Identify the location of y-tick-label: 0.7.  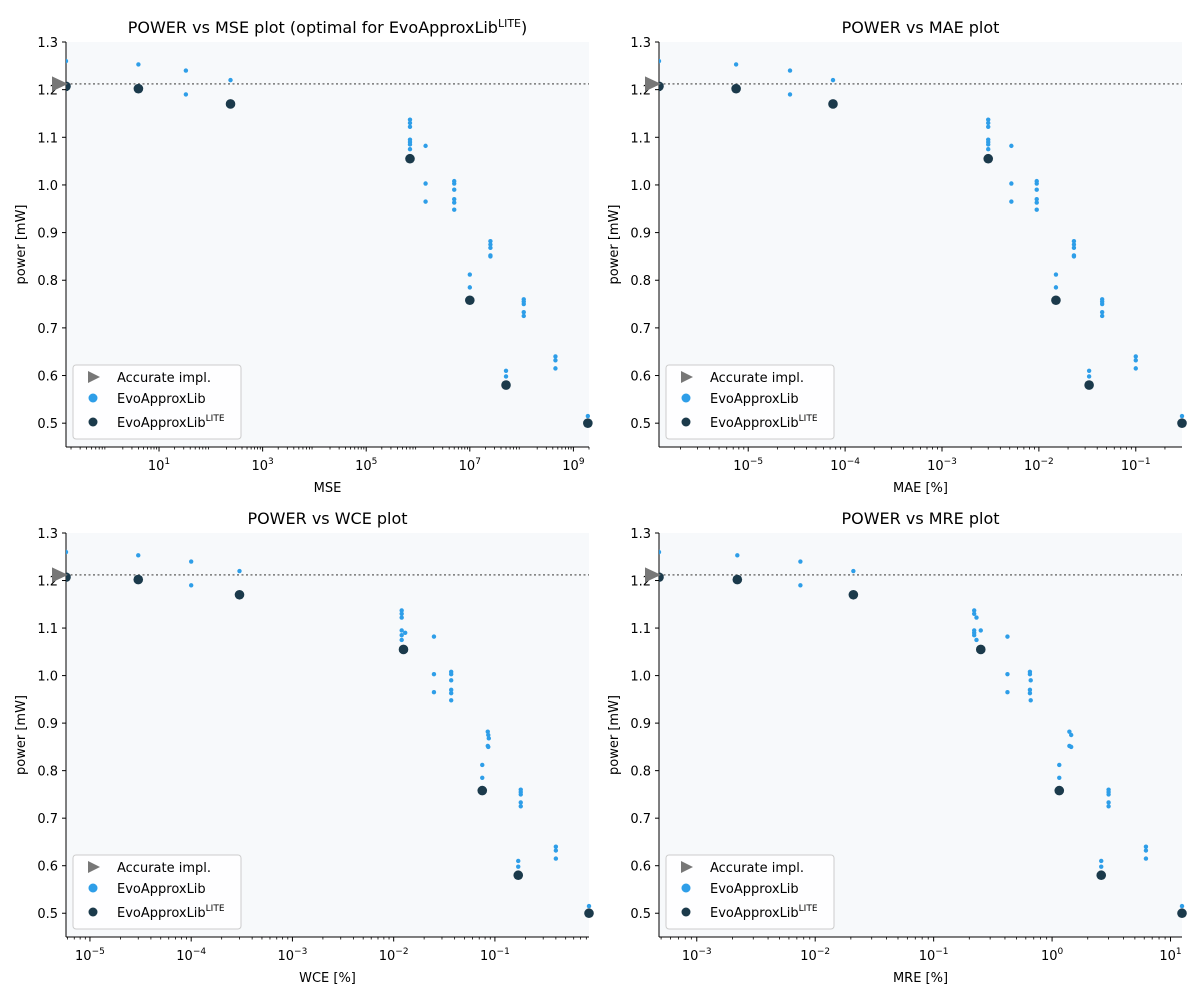
(640, 819).